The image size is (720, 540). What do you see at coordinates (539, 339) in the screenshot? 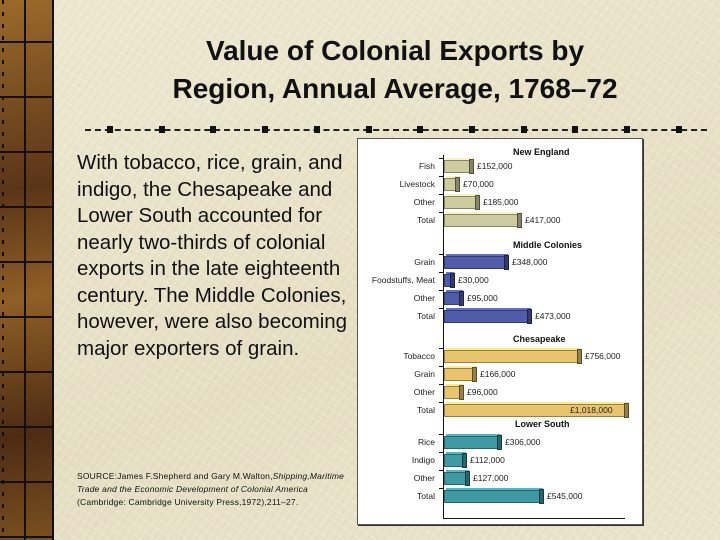
I see `region-heading: Chesapeake` at bounding box center [539, 339].